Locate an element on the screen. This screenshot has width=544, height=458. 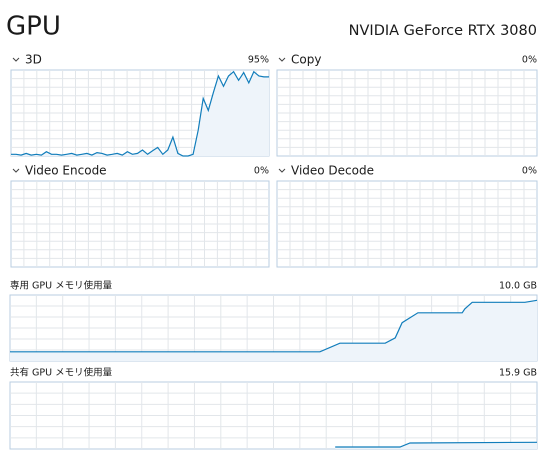
engine-name: 3D is located at coordinates (33, 60).